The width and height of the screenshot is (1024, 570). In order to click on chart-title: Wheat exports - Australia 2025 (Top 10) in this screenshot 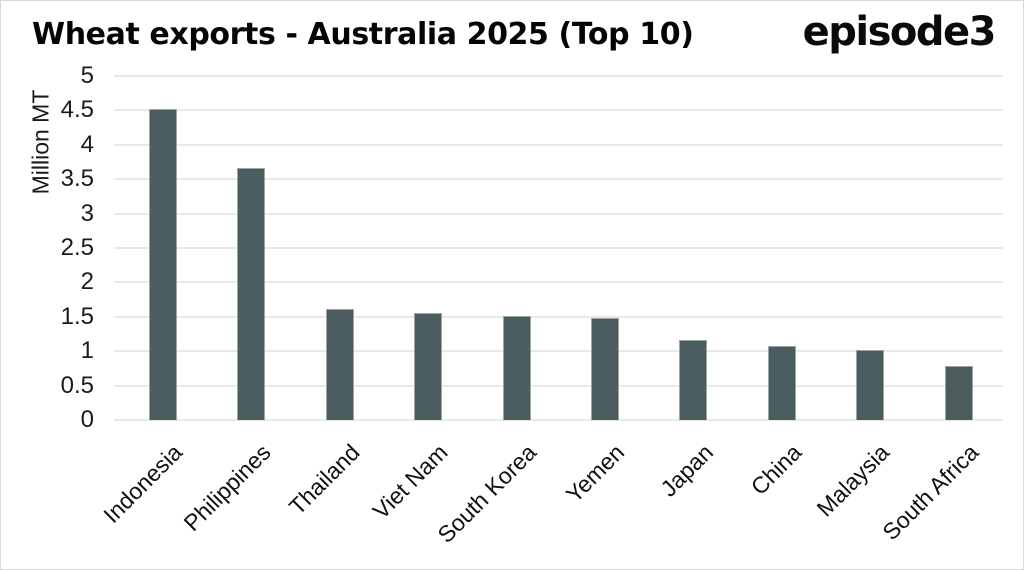, I will do `click(363, 34)`.